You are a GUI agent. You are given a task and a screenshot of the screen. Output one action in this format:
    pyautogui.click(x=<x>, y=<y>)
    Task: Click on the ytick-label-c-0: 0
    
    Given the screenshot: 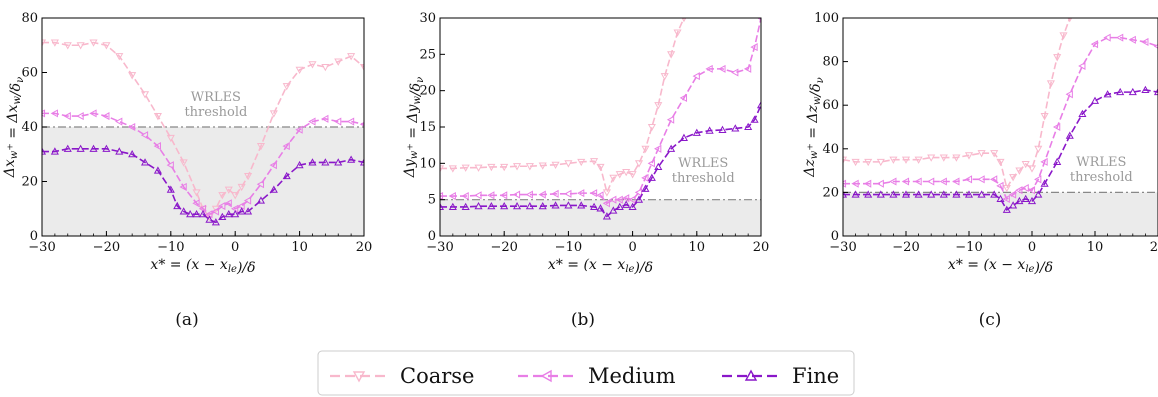 What is the action you would take?
    pyautogui.click(x=835, y=236)
    